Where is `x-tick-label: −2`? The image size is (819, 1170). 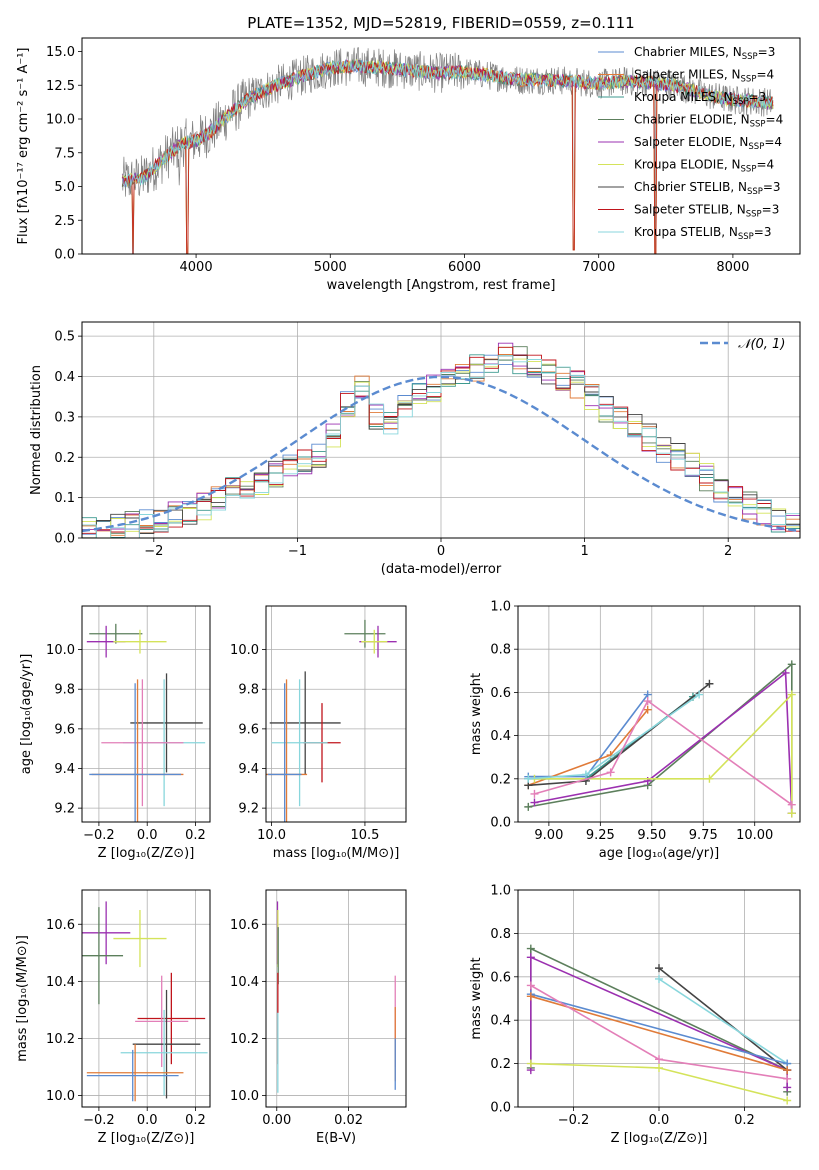 x-tick-label: −2 is located at coordinates (153, 551).